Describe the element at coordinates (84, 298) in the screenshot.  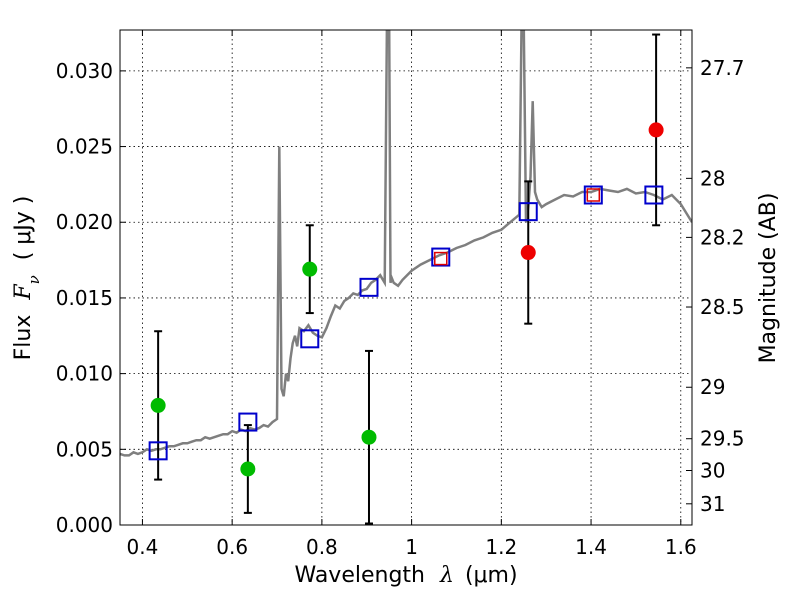
I see `y-tick-label: 0.015` at that location.